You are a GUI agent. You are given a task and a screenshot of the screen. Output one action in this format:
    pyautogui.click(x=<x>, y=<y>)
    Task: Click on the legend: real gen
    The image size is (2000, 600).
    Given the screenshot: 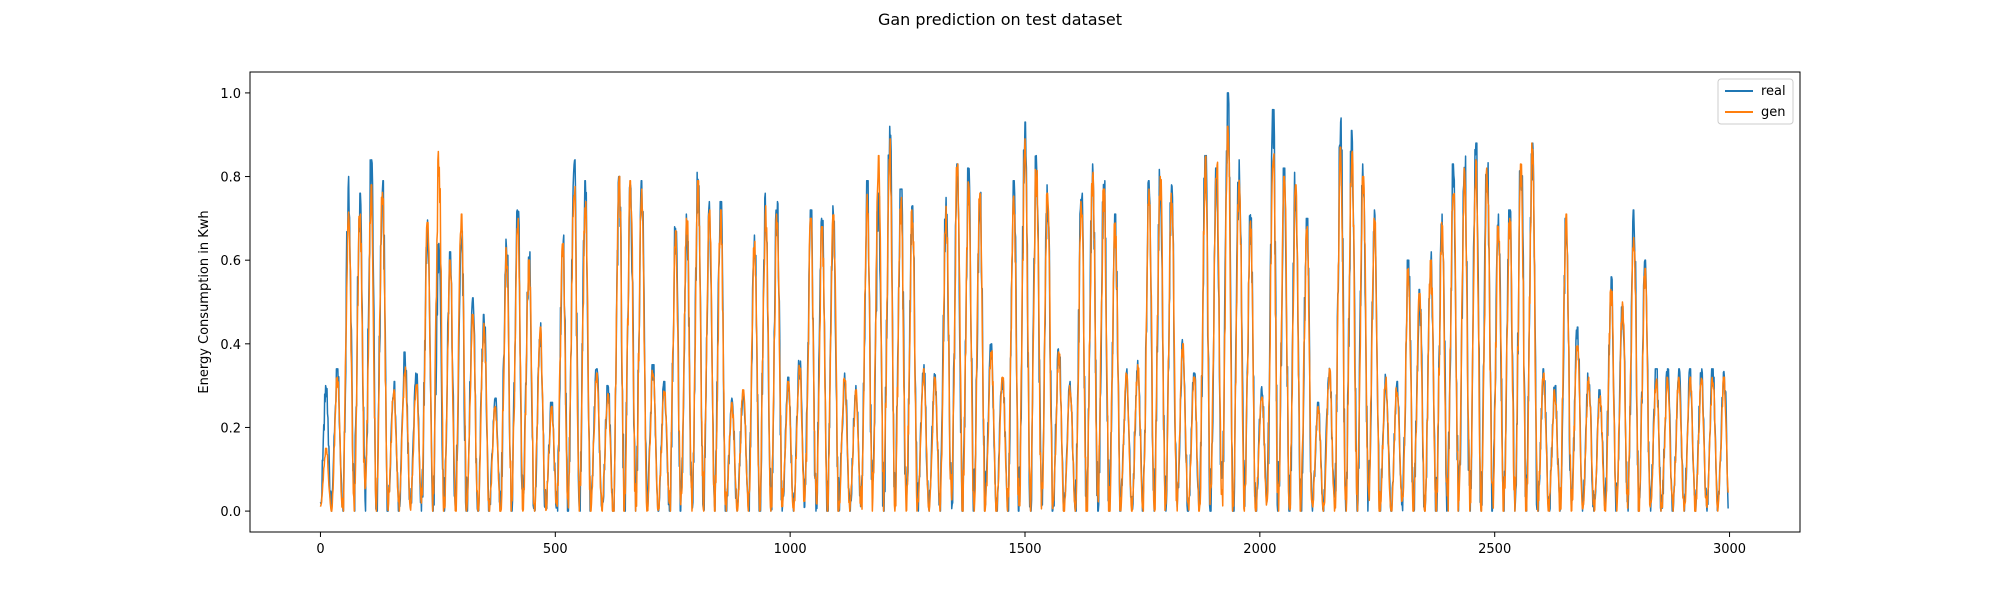 What is the action you would take?
    pyautogui.click(x=1755, y=101)
    